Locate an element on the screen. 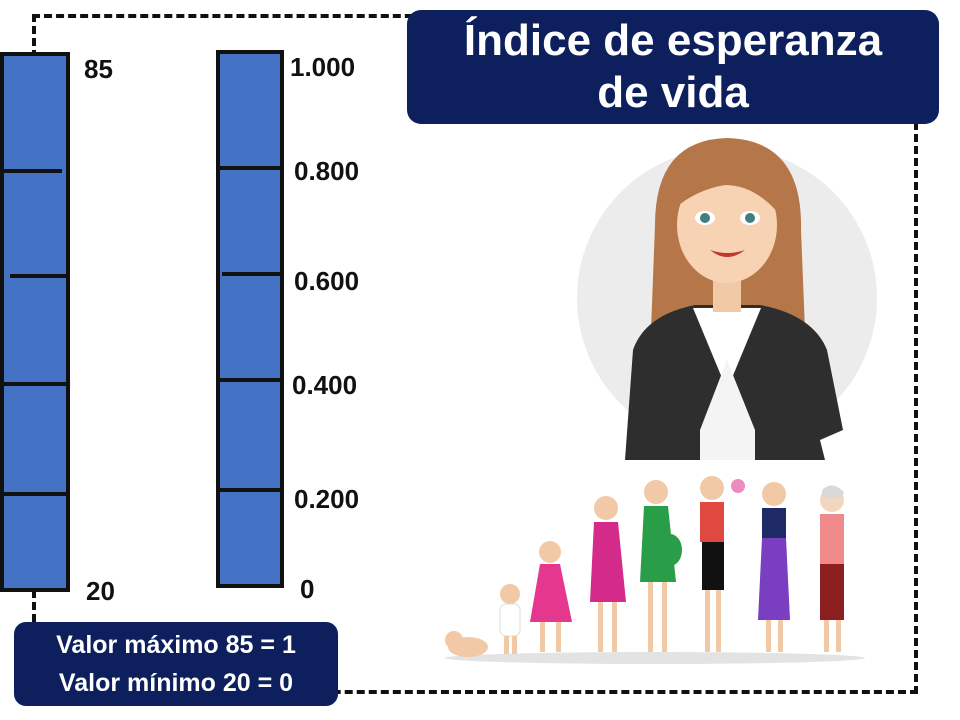 The height and width of the screenshot is (720, 960). info-max-line: Valor máximo 85 = 1 is located at coordinates (176, 645).